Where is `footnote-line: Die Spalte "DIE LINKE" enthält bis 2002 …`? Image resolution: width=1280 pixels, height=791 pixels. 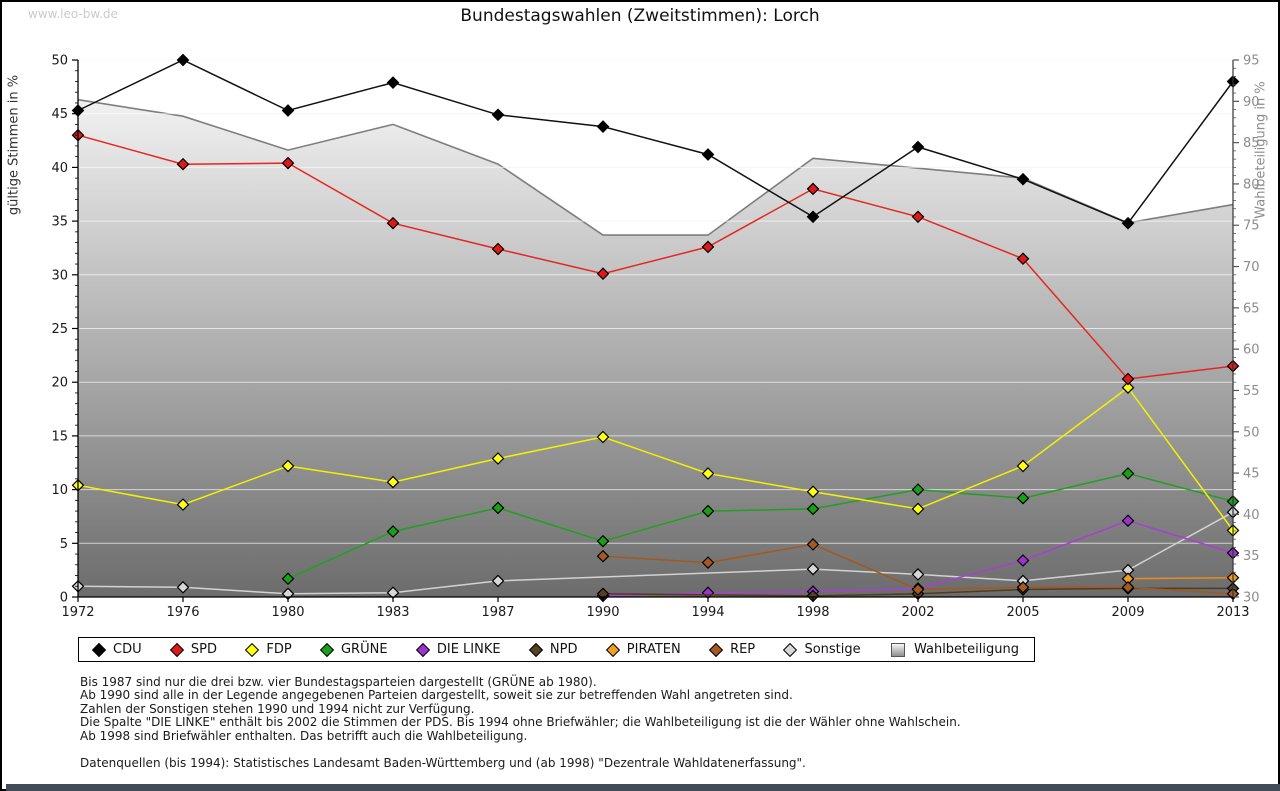 footnote-line: Die Spalte "DIE LINKE" enthält bis 2002 … is located at coordinates (520, 722).